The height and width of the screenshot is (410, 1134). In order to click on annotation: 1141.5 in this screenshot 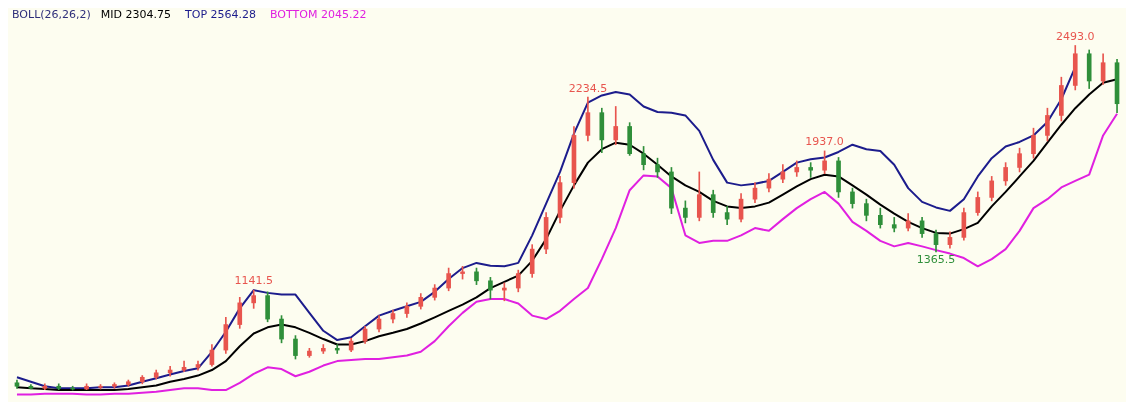, I will do `click(253, 281)`.